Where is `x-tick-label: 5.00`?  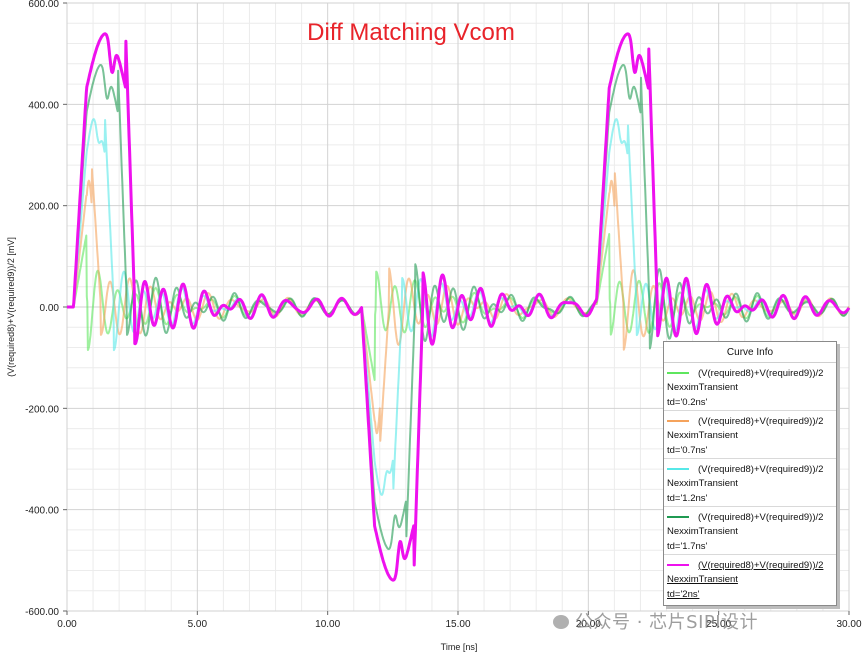
x-tick-label: 5.00 is located at coordinates (198, 624).